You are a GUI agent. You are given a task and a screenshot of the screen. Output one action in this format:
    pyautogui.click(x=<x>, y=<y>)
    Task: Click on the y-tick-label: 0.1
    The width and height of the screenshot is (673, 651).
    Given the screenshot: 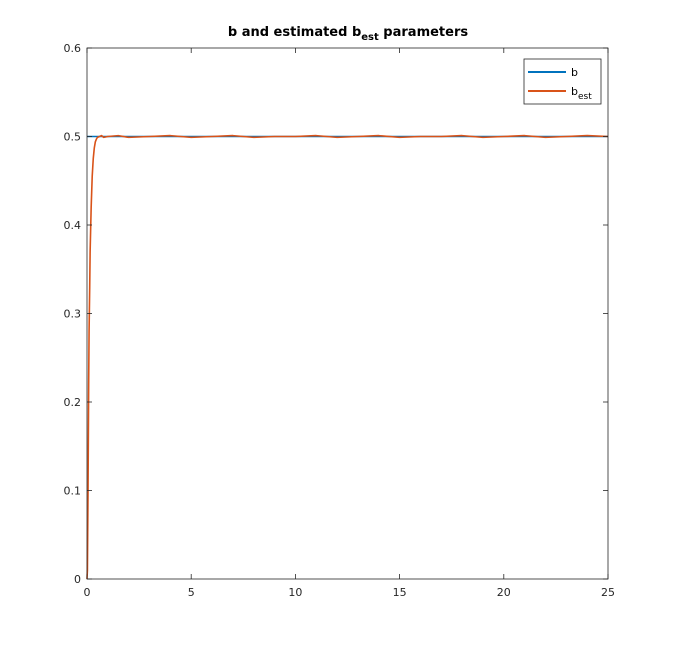 What is the action you would take?
    pyautogui.click(x=73, y=491)
    